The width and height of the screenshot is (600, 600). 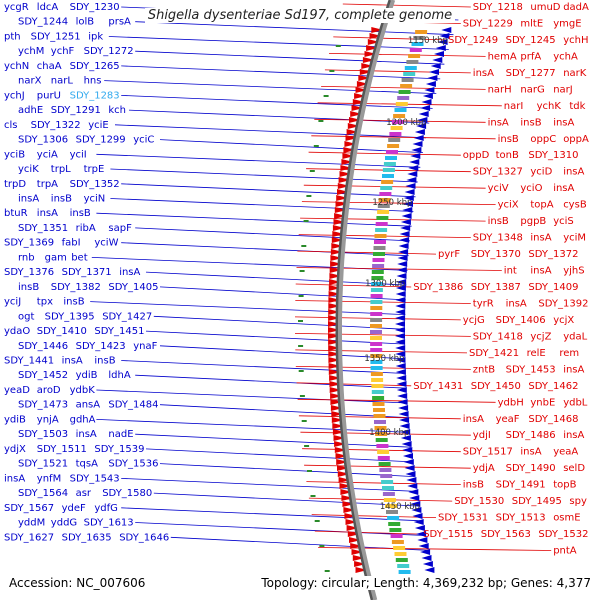 I want to click on forward-gene-label: yciB, so click(x=14, y=154).